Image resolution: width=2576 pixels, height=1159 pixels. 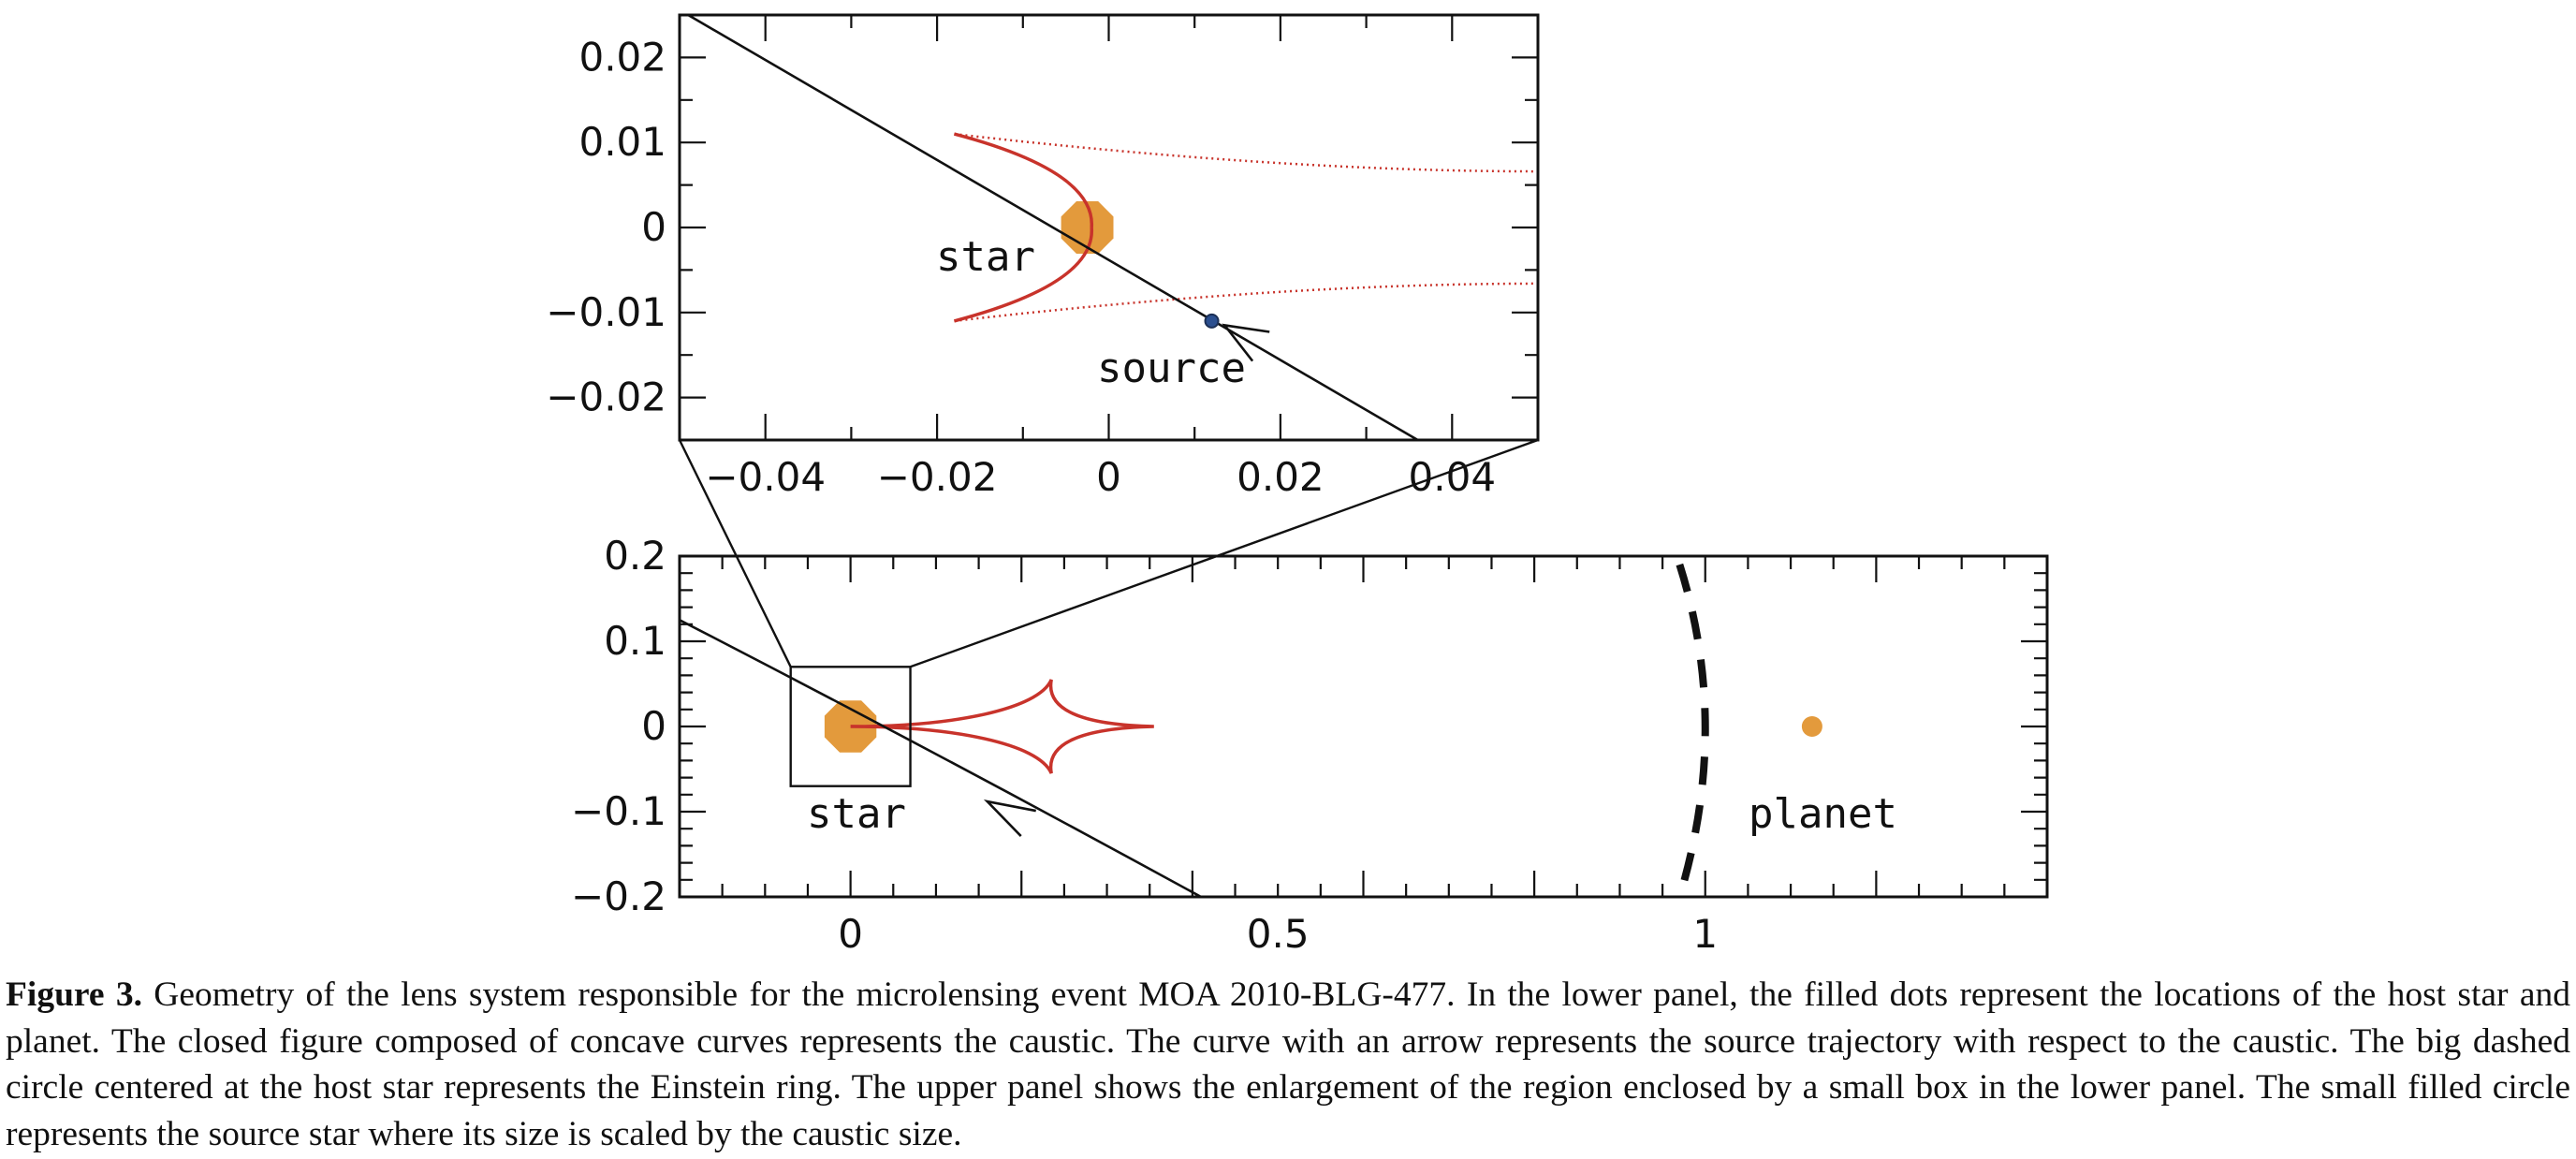 I want to click on caustic-upper-arc, so click(x=1023, y=180).